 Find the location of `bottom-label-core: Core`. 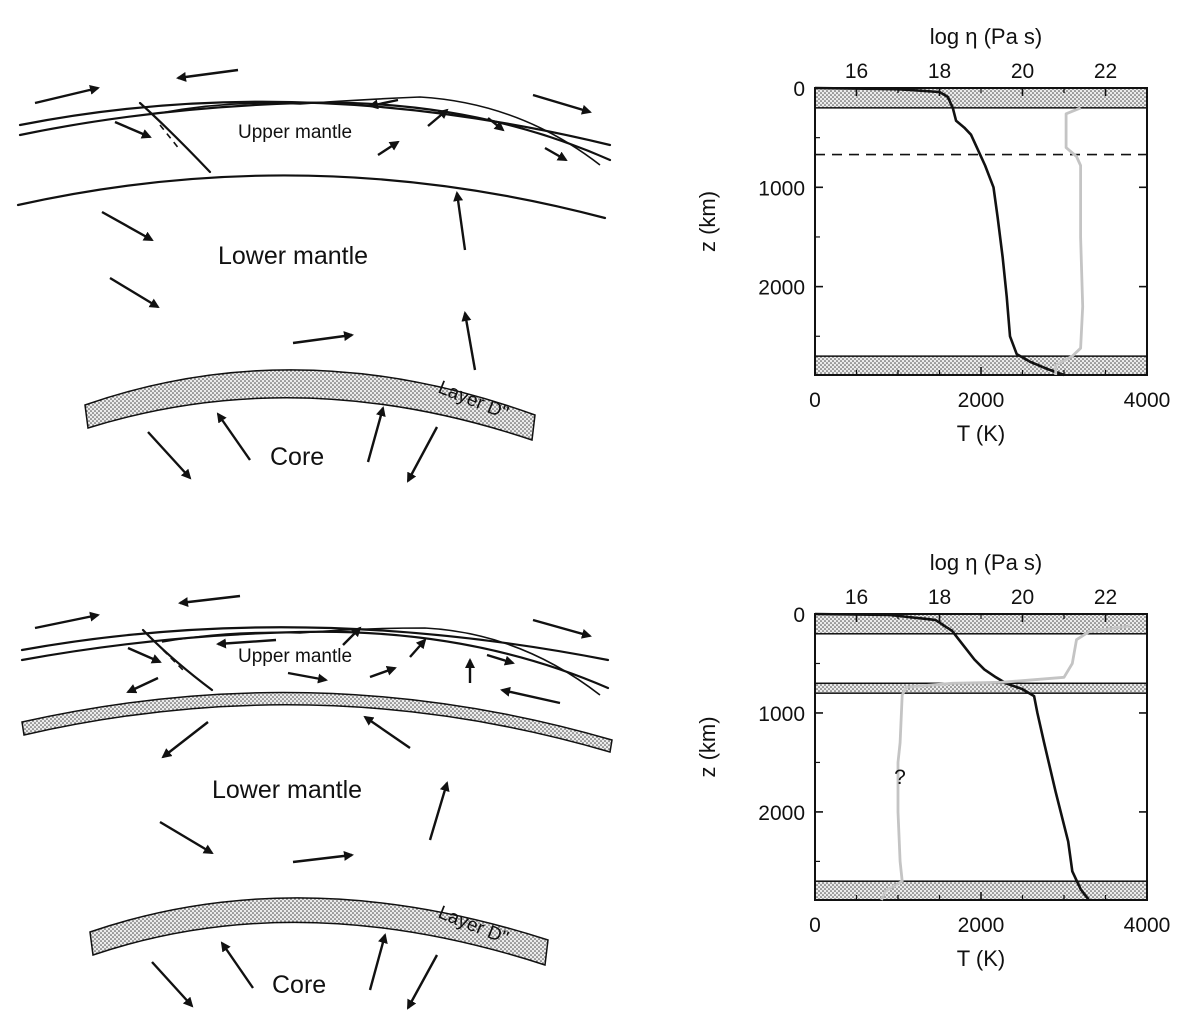

bottom-label-core: Core is located at coordinates (299, 985).